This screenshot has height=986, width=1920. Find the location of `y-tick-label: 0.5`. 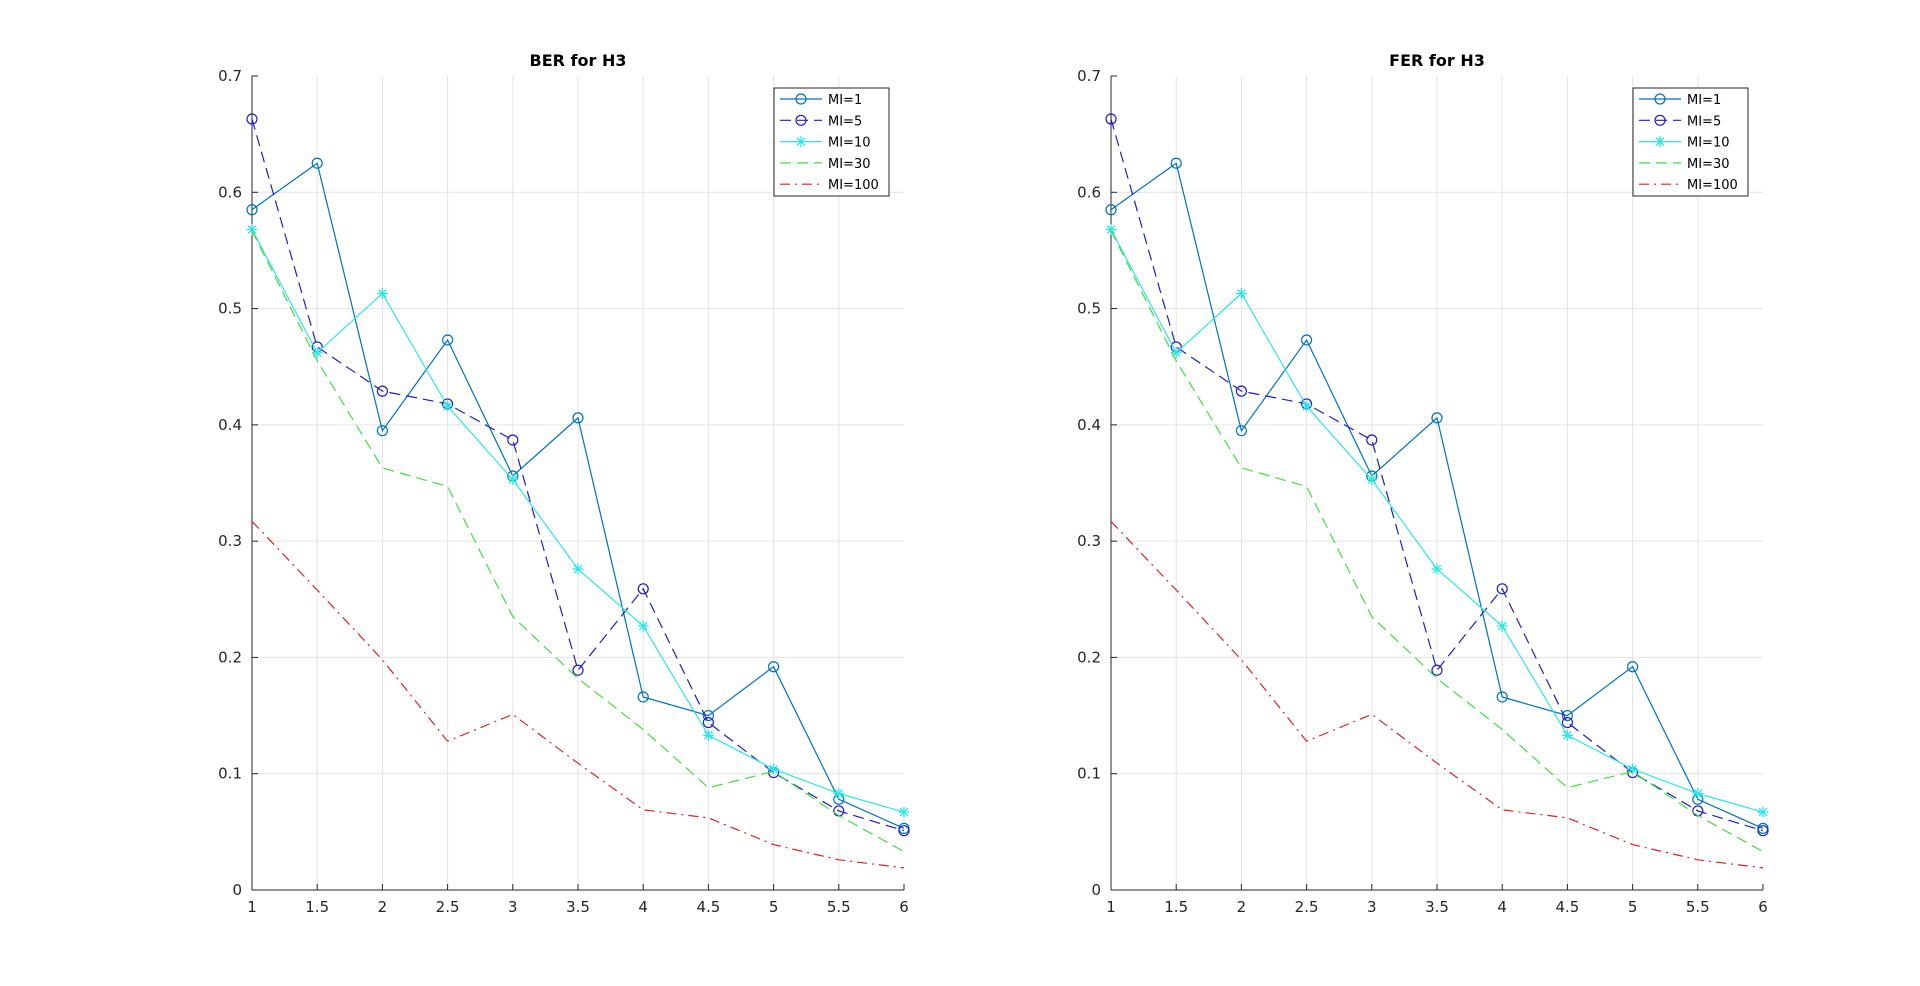

y-tick-label: 0.5 is located at coordinates (230, 309).